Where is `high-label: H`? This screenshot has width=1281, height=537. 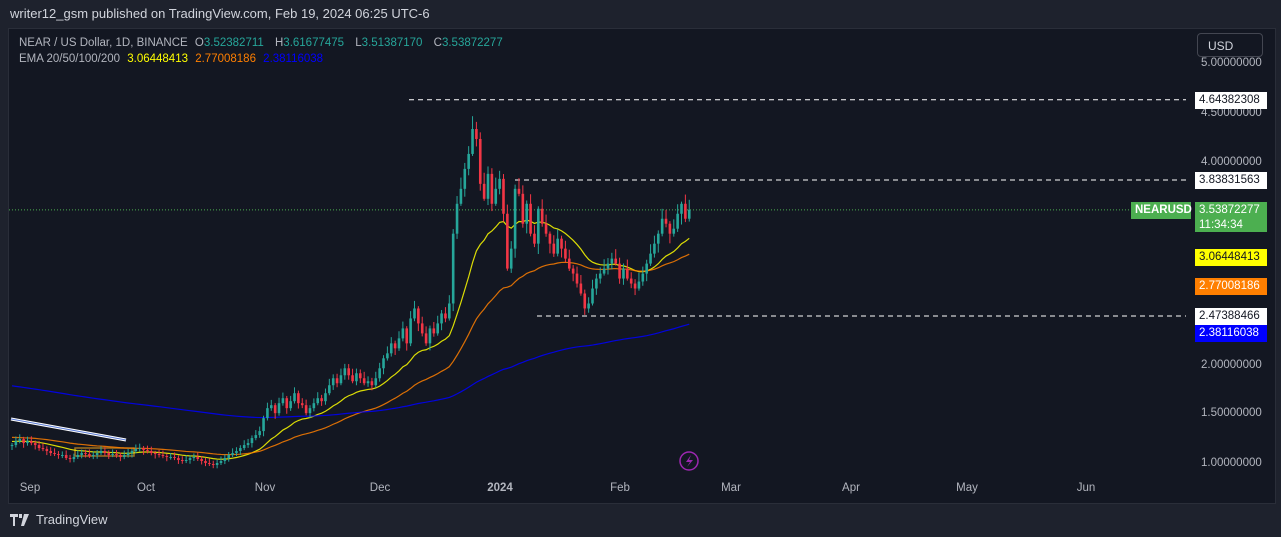
high-label: H is located at coordinates (279, 43).